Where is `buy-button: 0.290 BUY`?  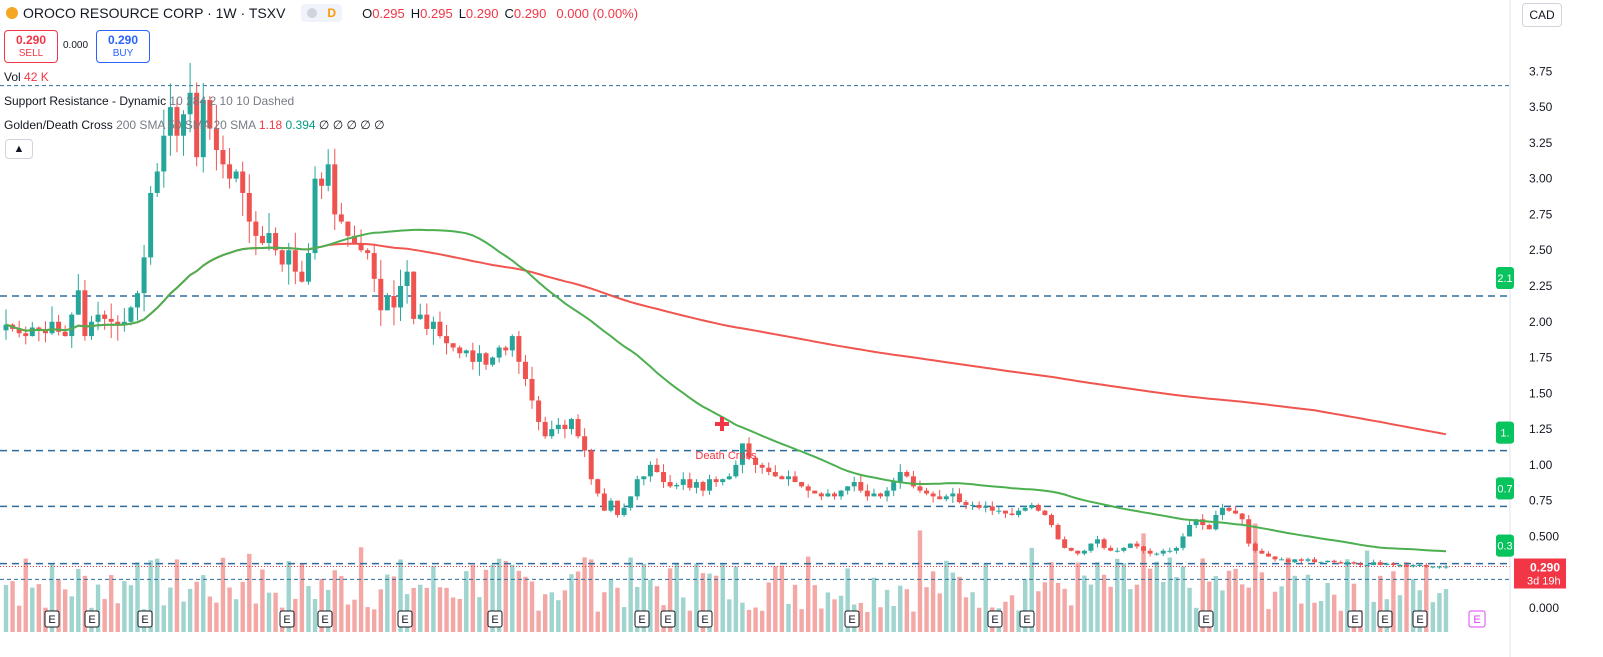 buy-button: 0.290 BUY is located at coordinates (123, 46).